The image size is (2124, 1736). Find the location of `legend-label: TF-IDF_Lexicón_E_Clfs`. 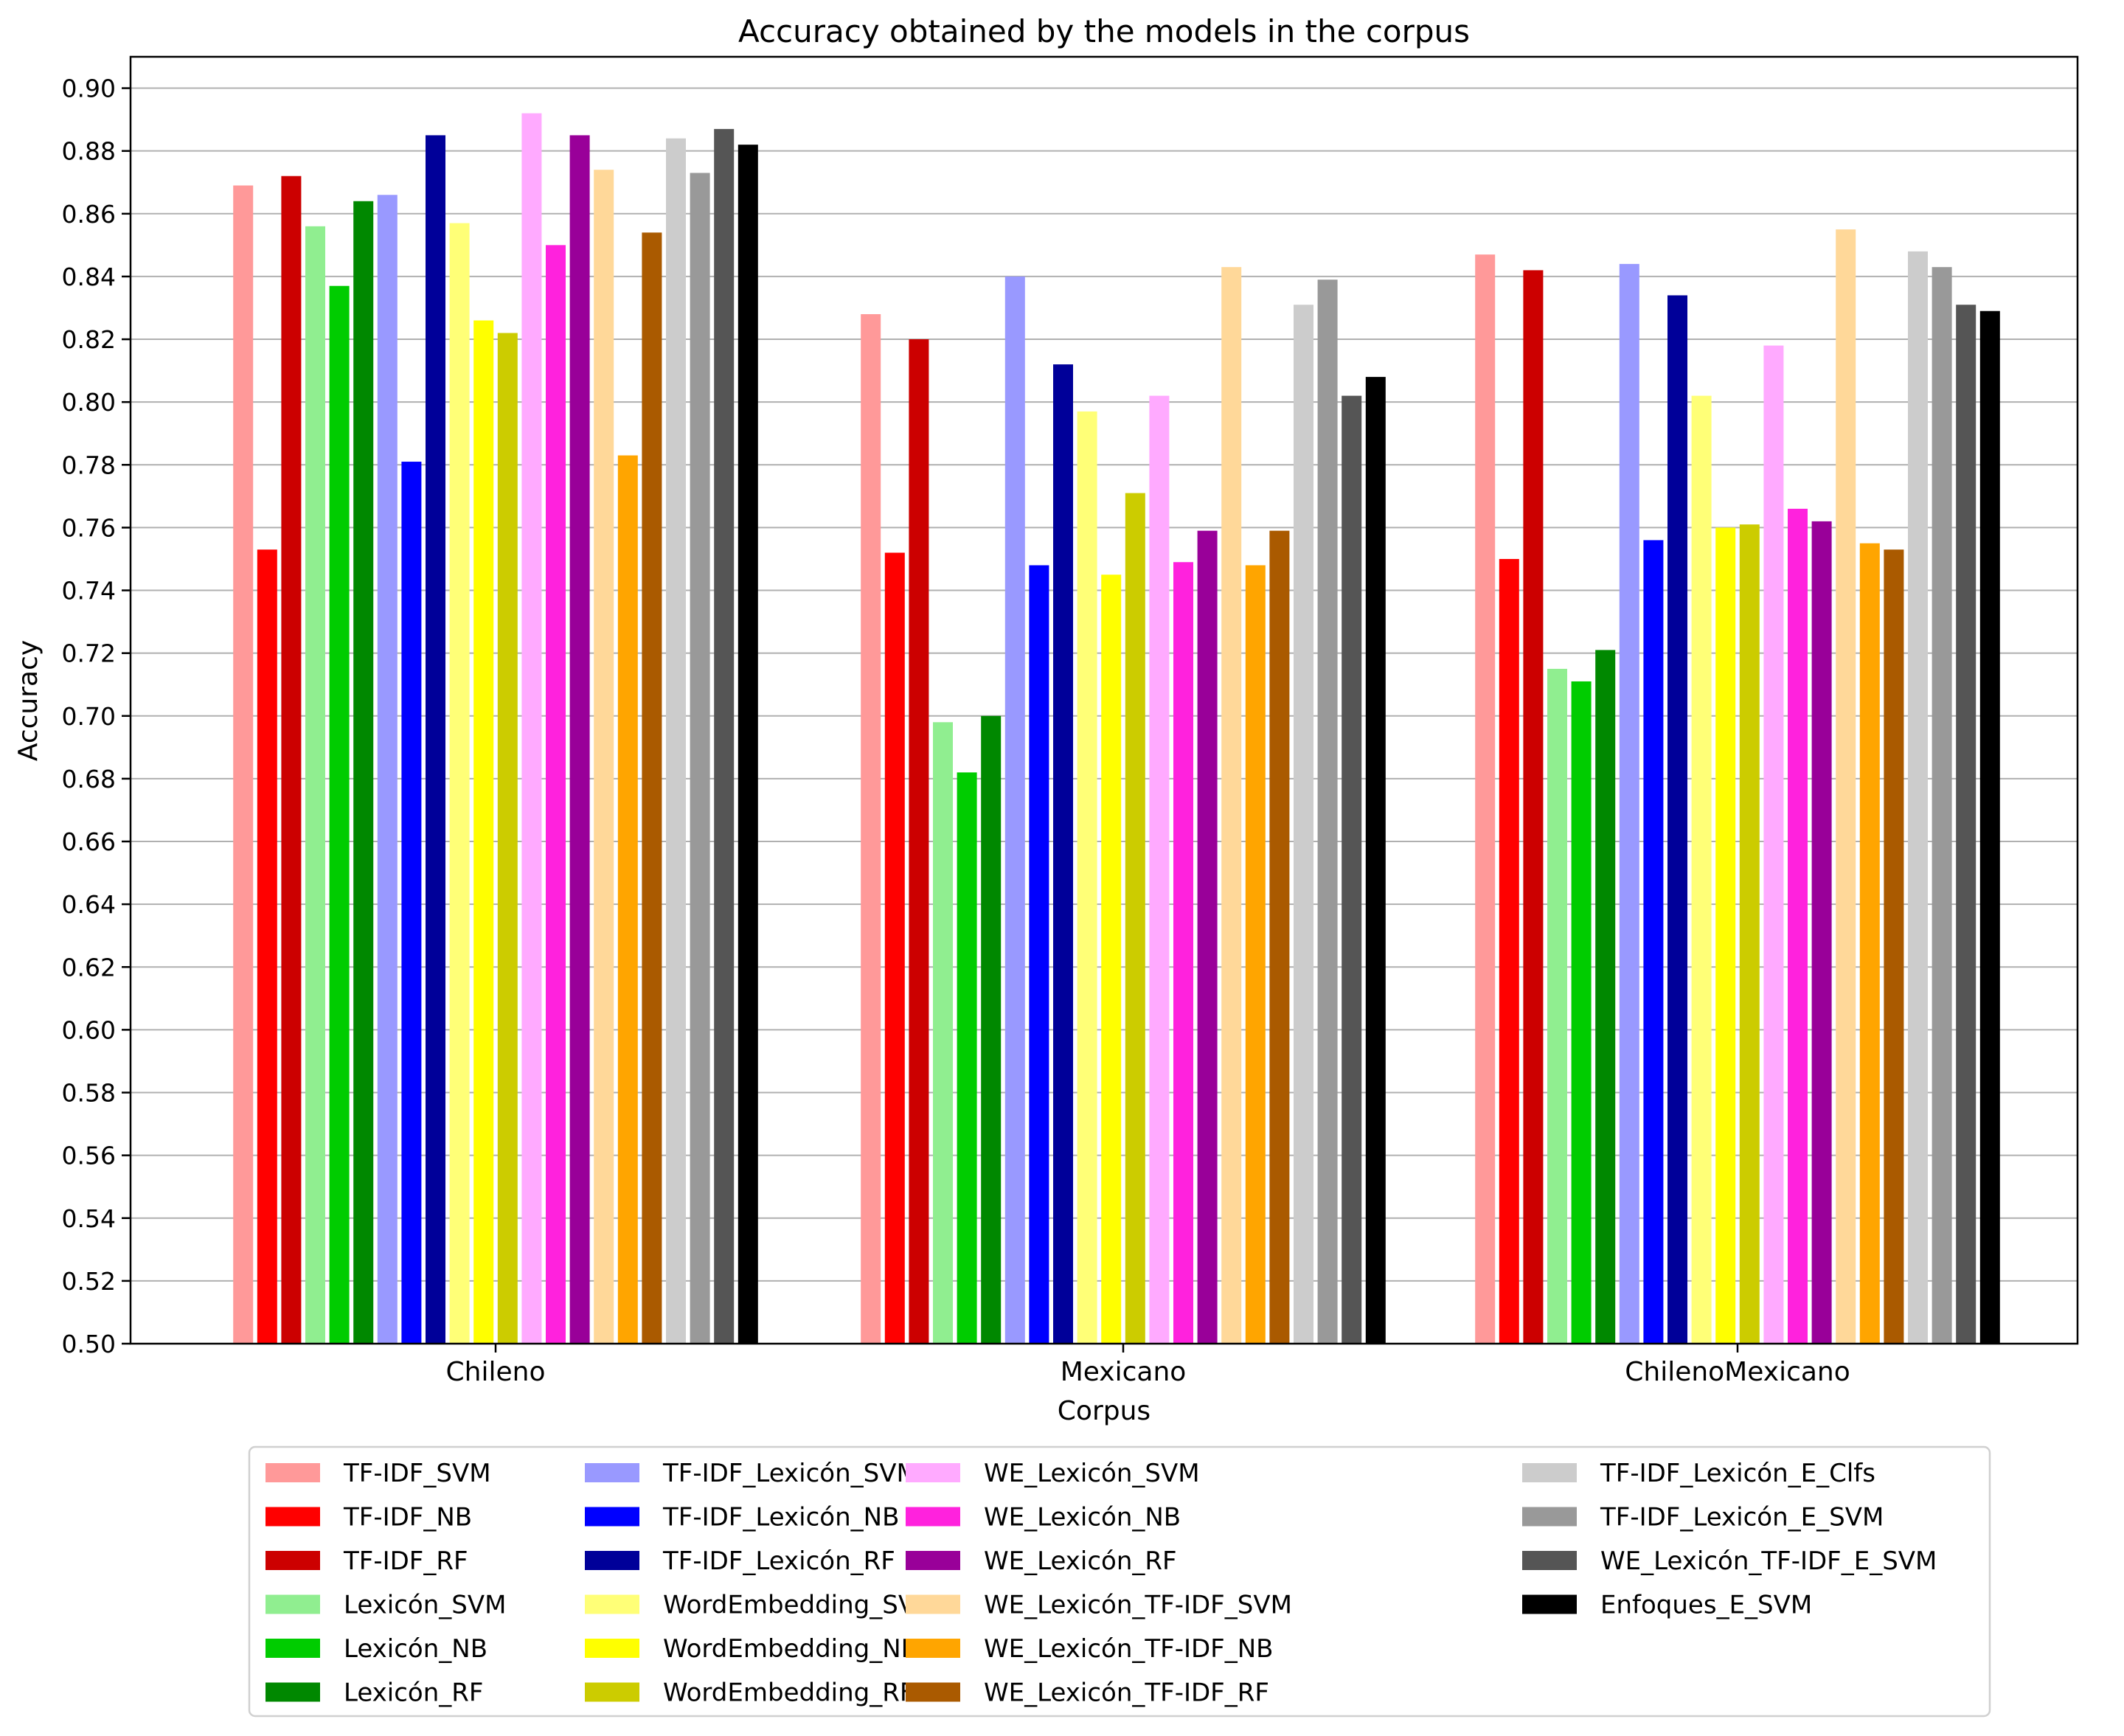

legend-label: TF-IDF_Lexicón_E_Clfs is located at coordinates (1737, 1474).